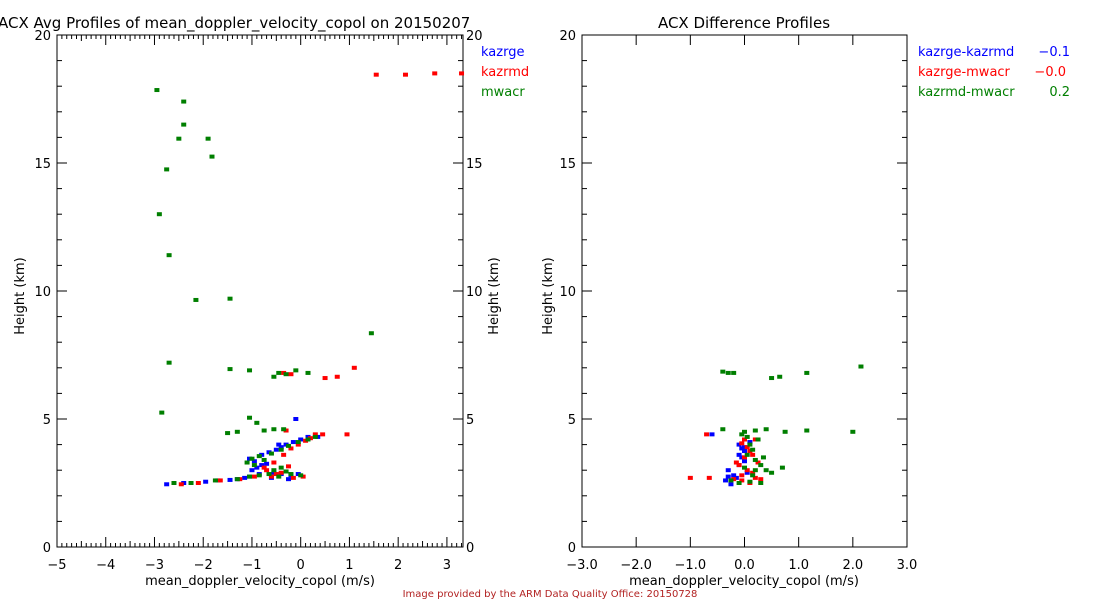 The height and width of the screenshot is (600, 1100). Describe the element at coordinates (744, 581) in the screenshot. I see `right-x-axis-label: mean_doppler_velocity_copol (m/s)` at that location.